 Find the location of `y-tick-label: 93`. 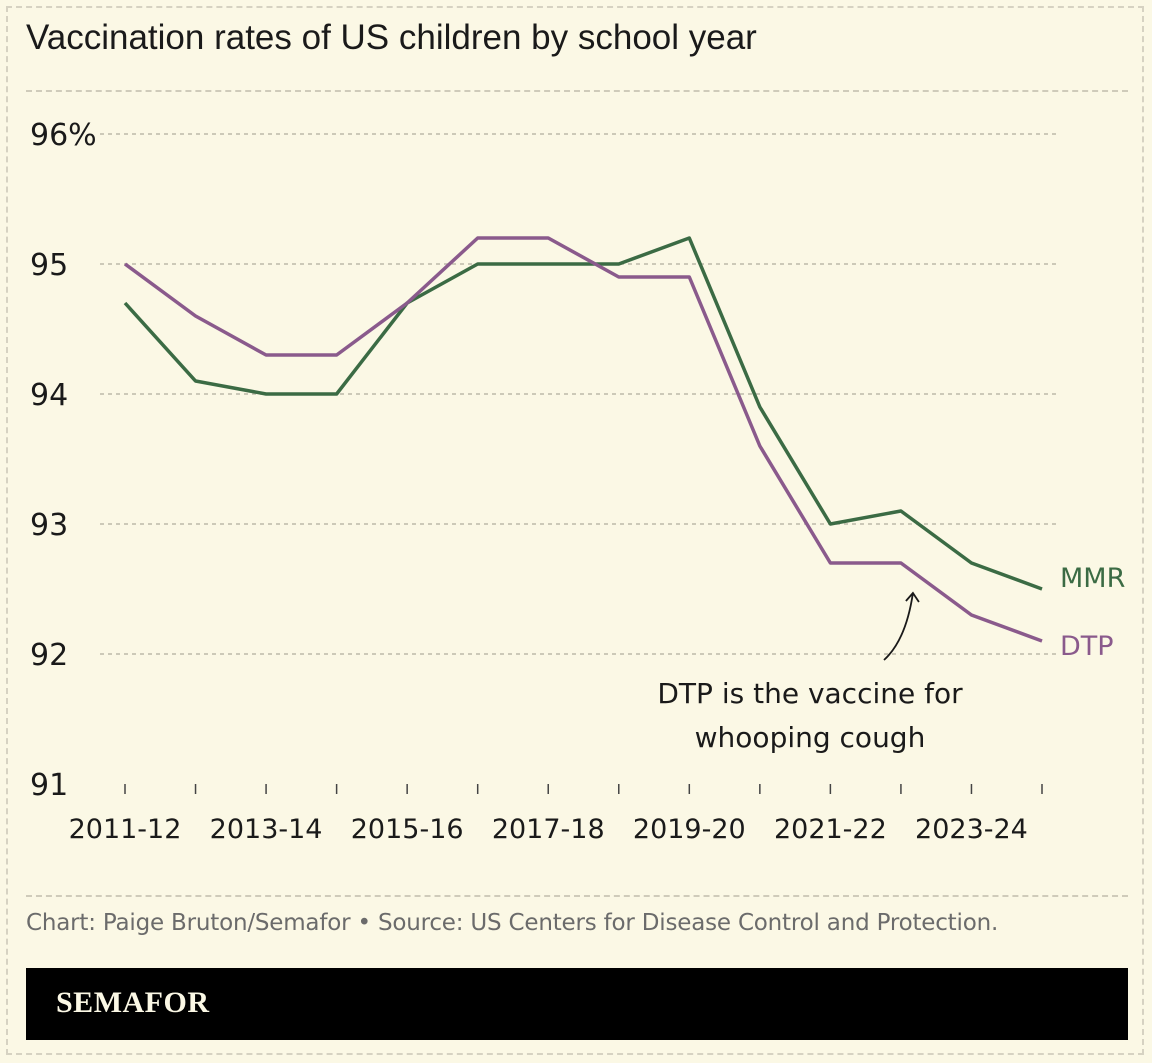

y-tick-label: 93 is located at coordinates (49, 525).